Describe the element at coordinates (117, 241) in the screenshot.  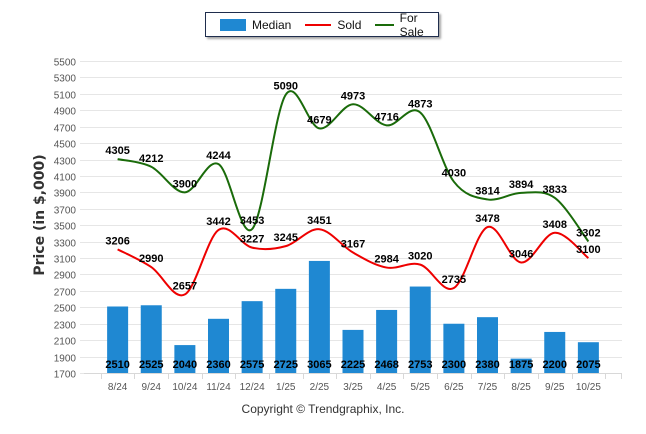
I see `point-label-sold: 3206` at that location.